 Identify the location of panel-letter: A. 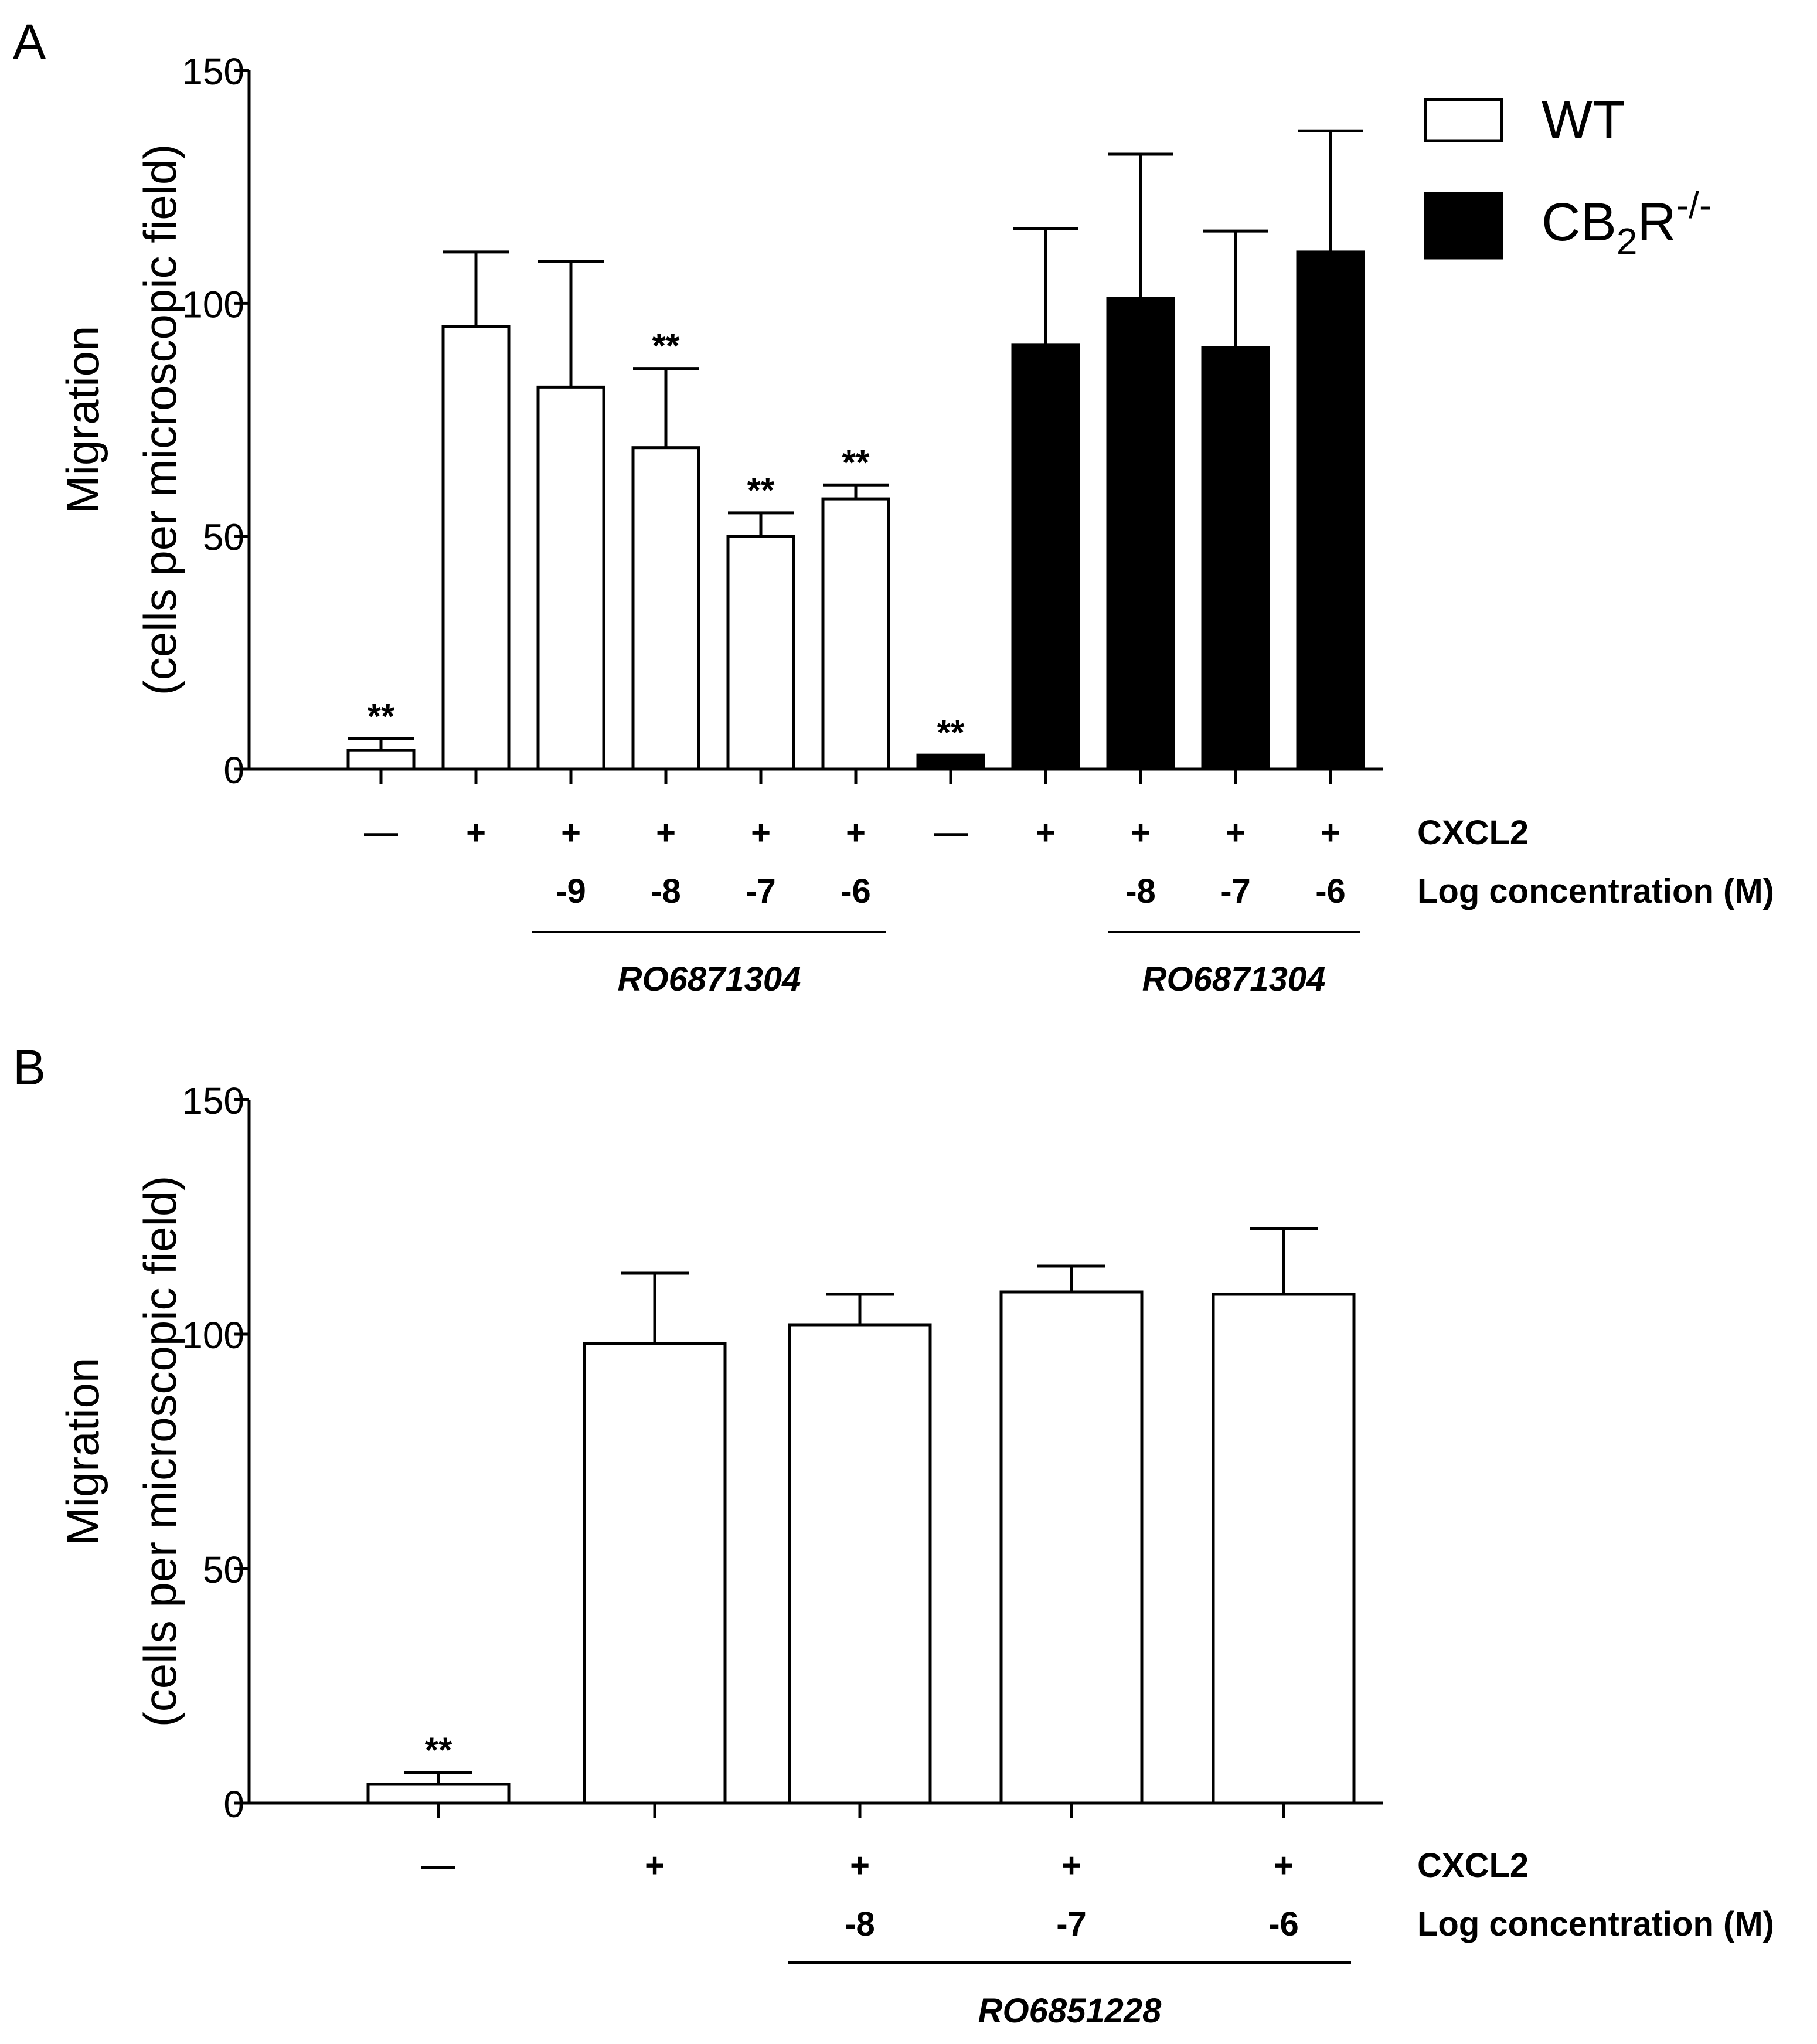
(30, 41).